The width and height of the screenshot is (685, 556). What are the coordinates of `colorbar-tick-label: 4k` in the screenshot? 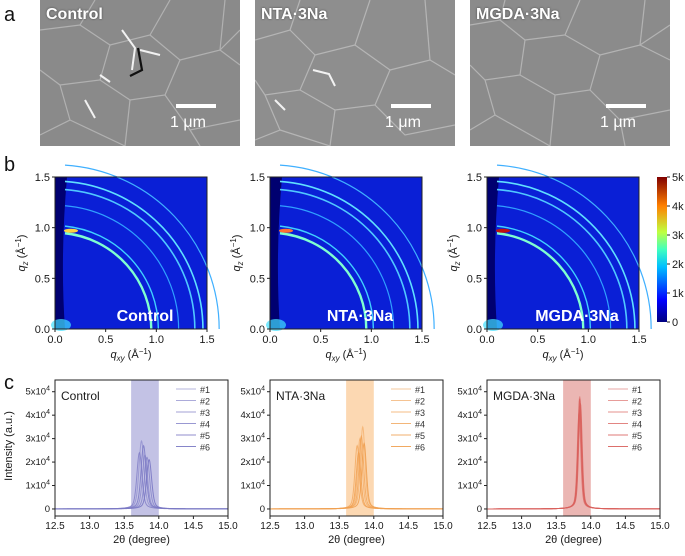 It's located at (678, 207).